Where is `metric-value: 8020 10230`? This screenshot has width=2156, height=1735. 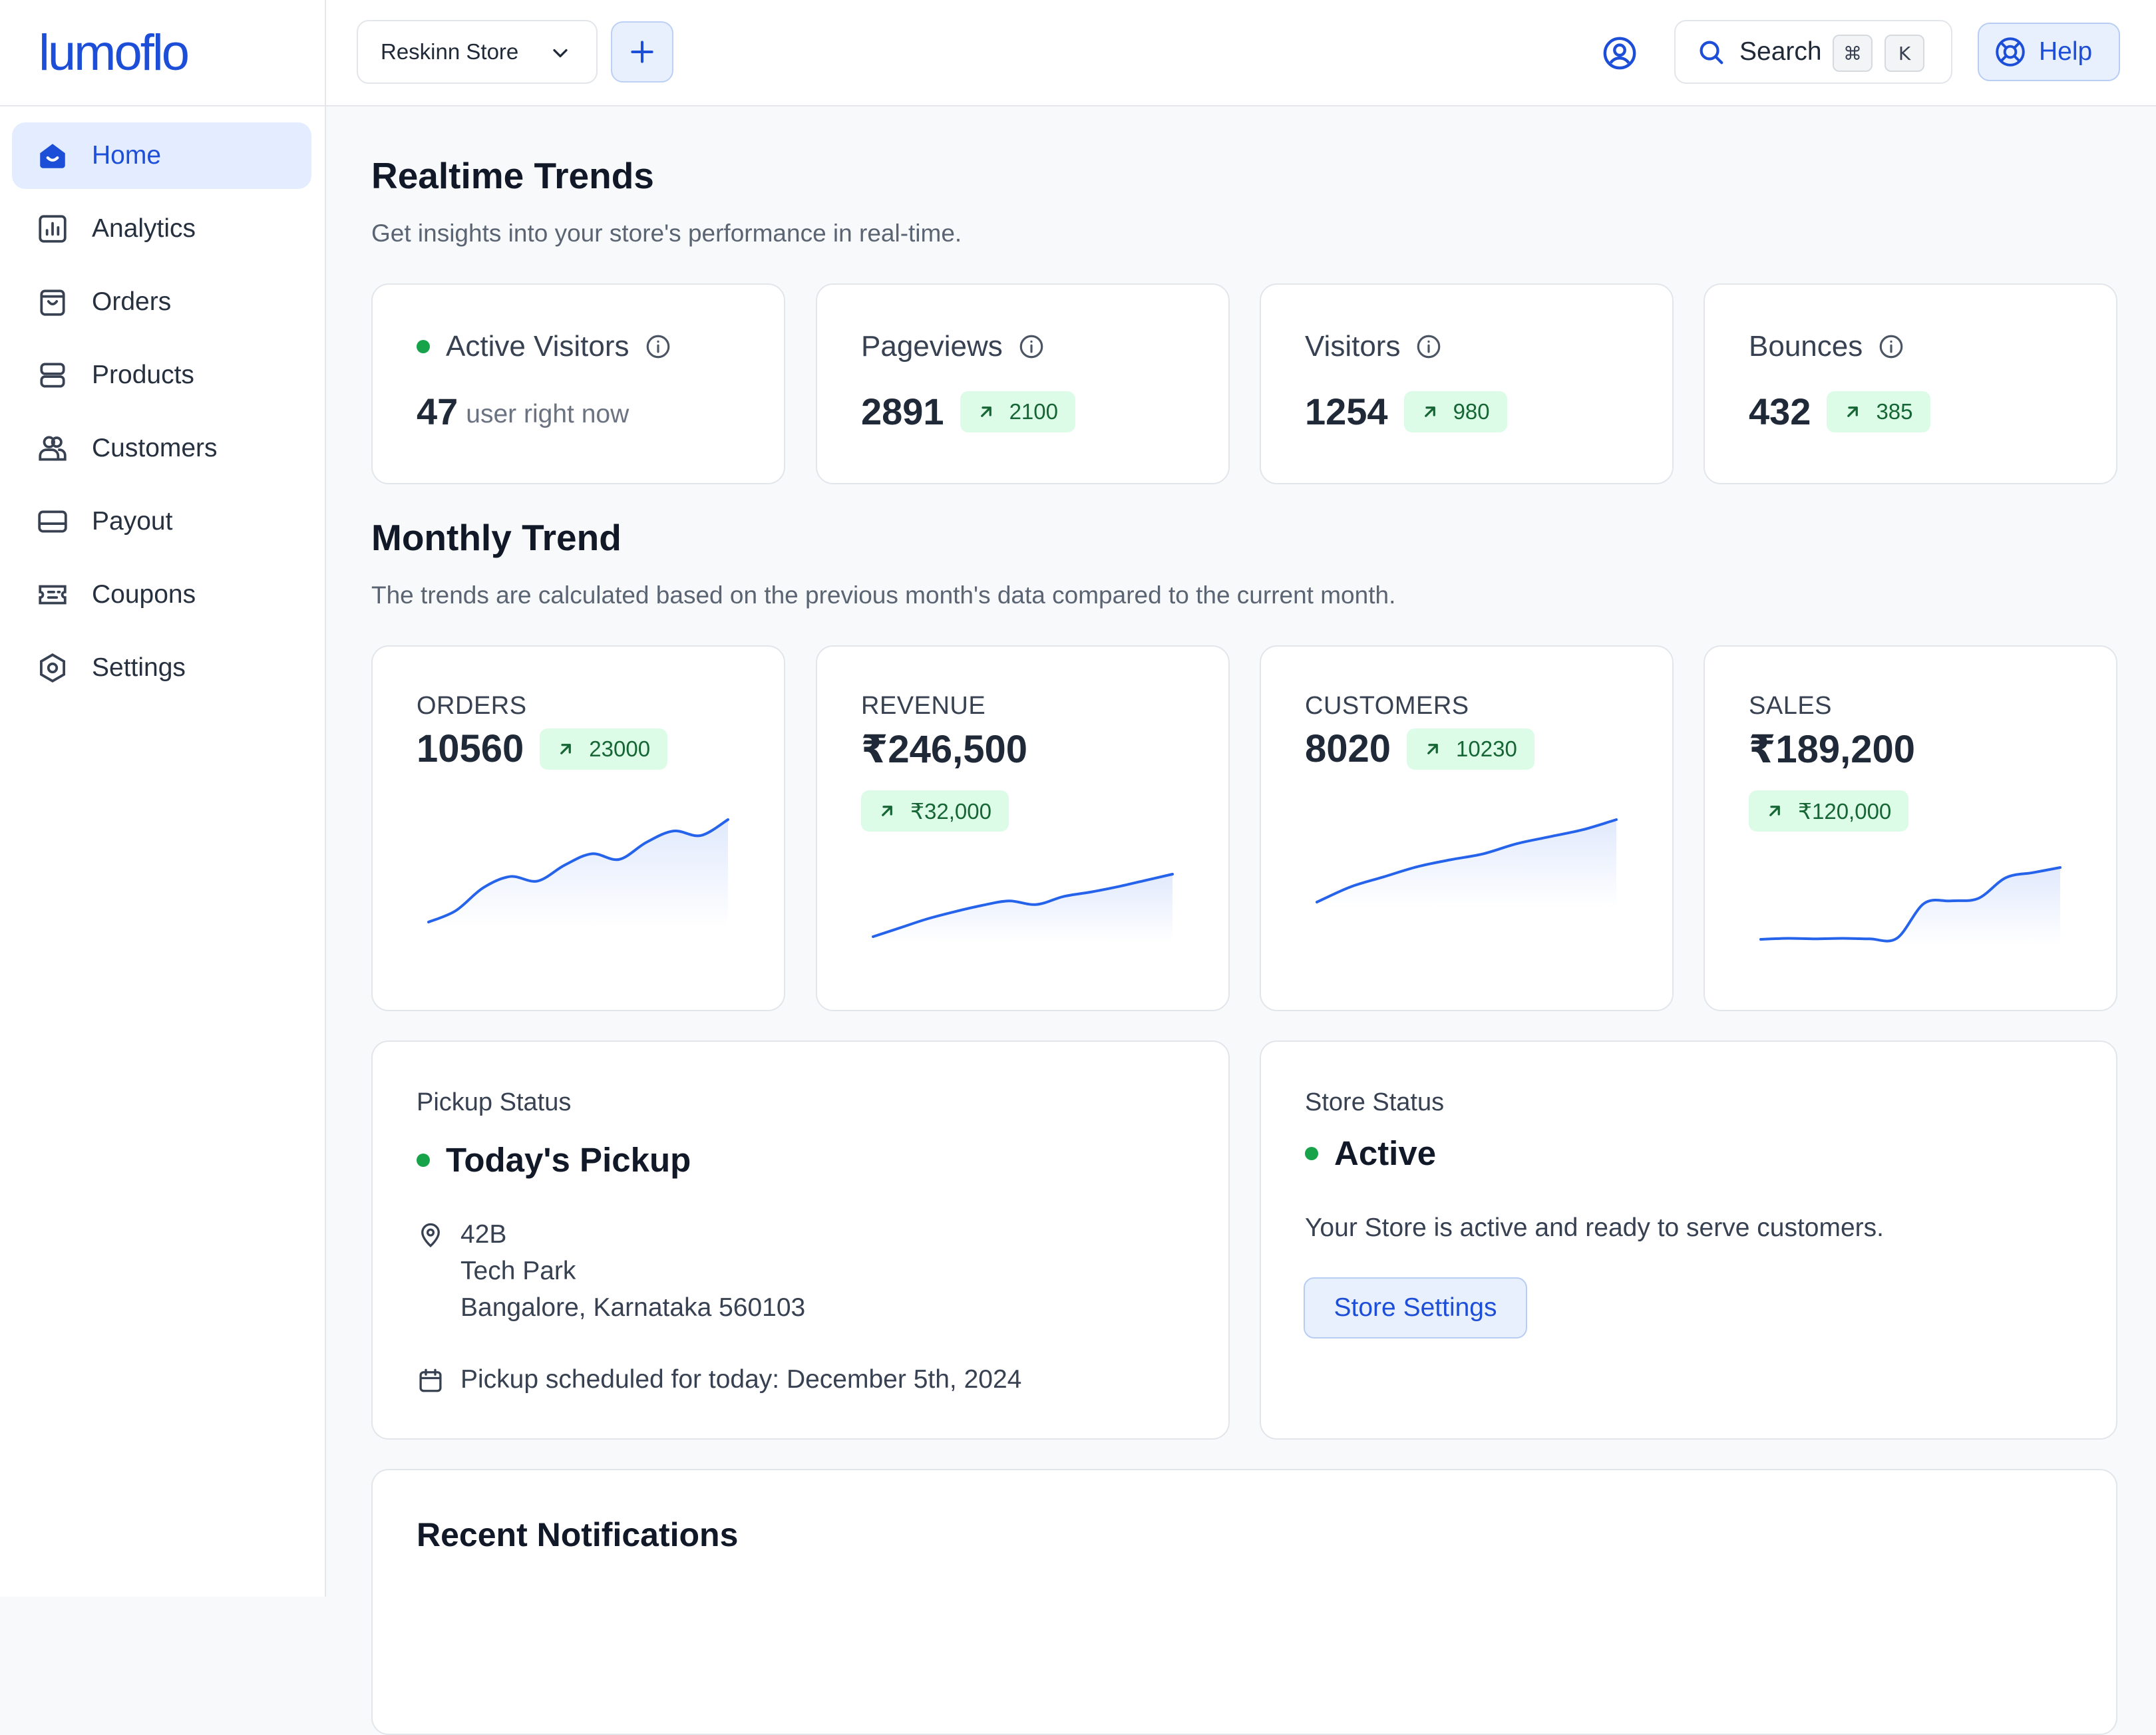 metric-value: 8020 10230 is located at coordinates (1419, 748).